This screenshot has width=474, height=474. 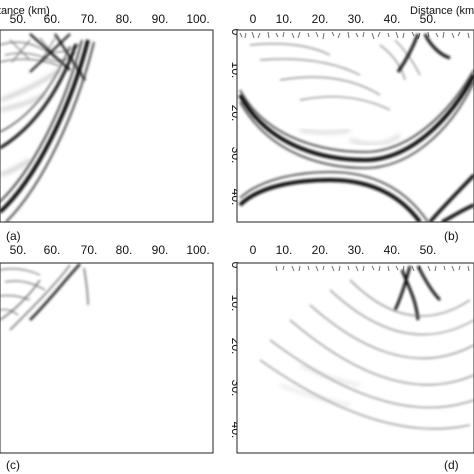 I want to click on panel-c-xtick: 90., so click(x=160, y=250).